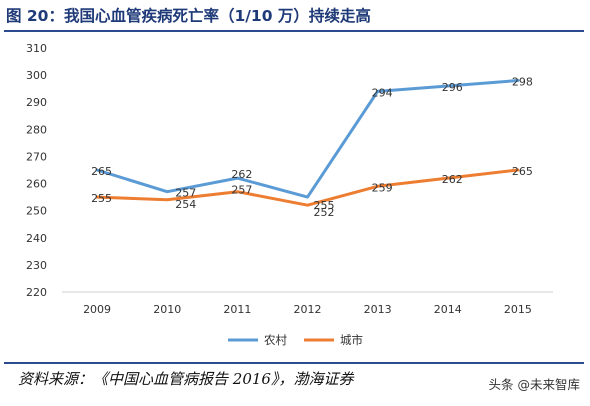  Describe the element at coordinates (452, 87) in the screenshot. I see `data-label: 296` at that location.